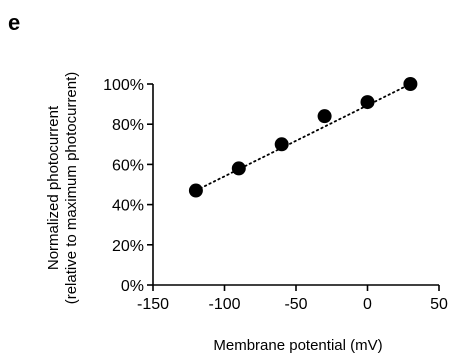 The image size is (456, 360). I want to click on y-tick-label: 0%, so click(132, 286).